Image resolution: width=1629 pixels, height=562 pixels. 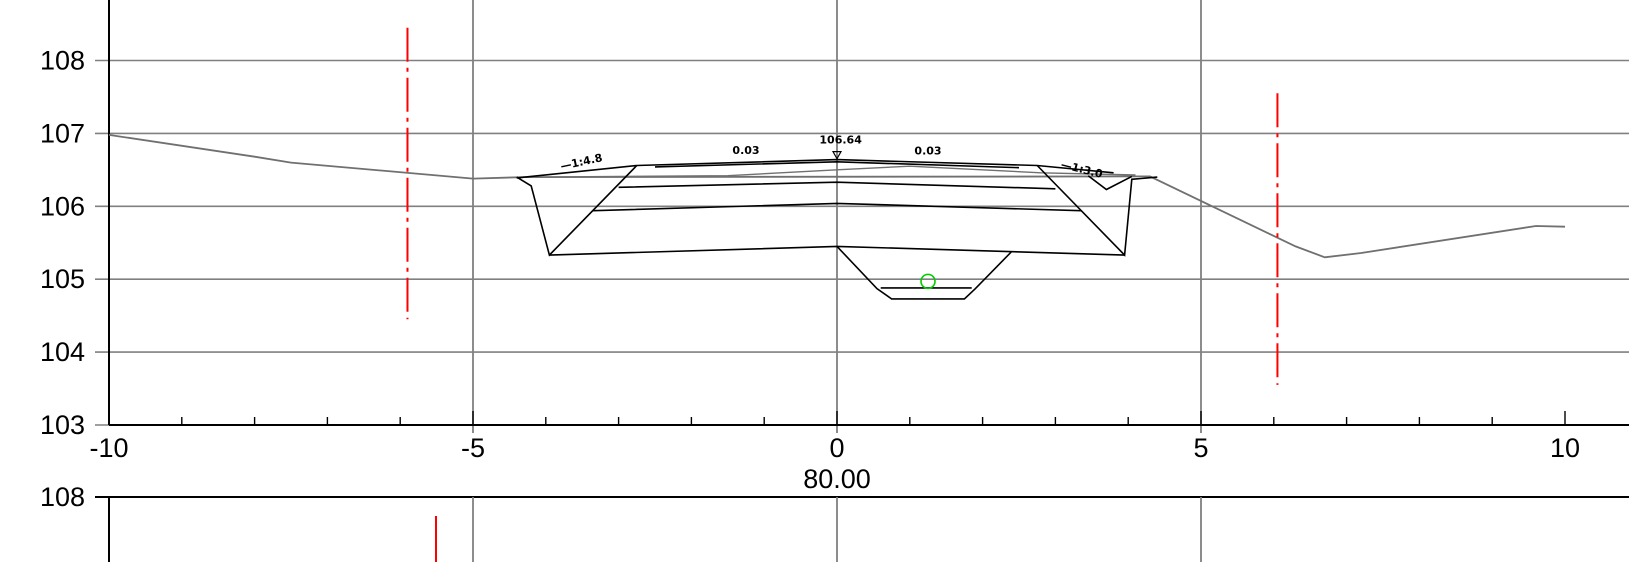 I want to click on elevation-marker-icon, so click(x=837, y=155).